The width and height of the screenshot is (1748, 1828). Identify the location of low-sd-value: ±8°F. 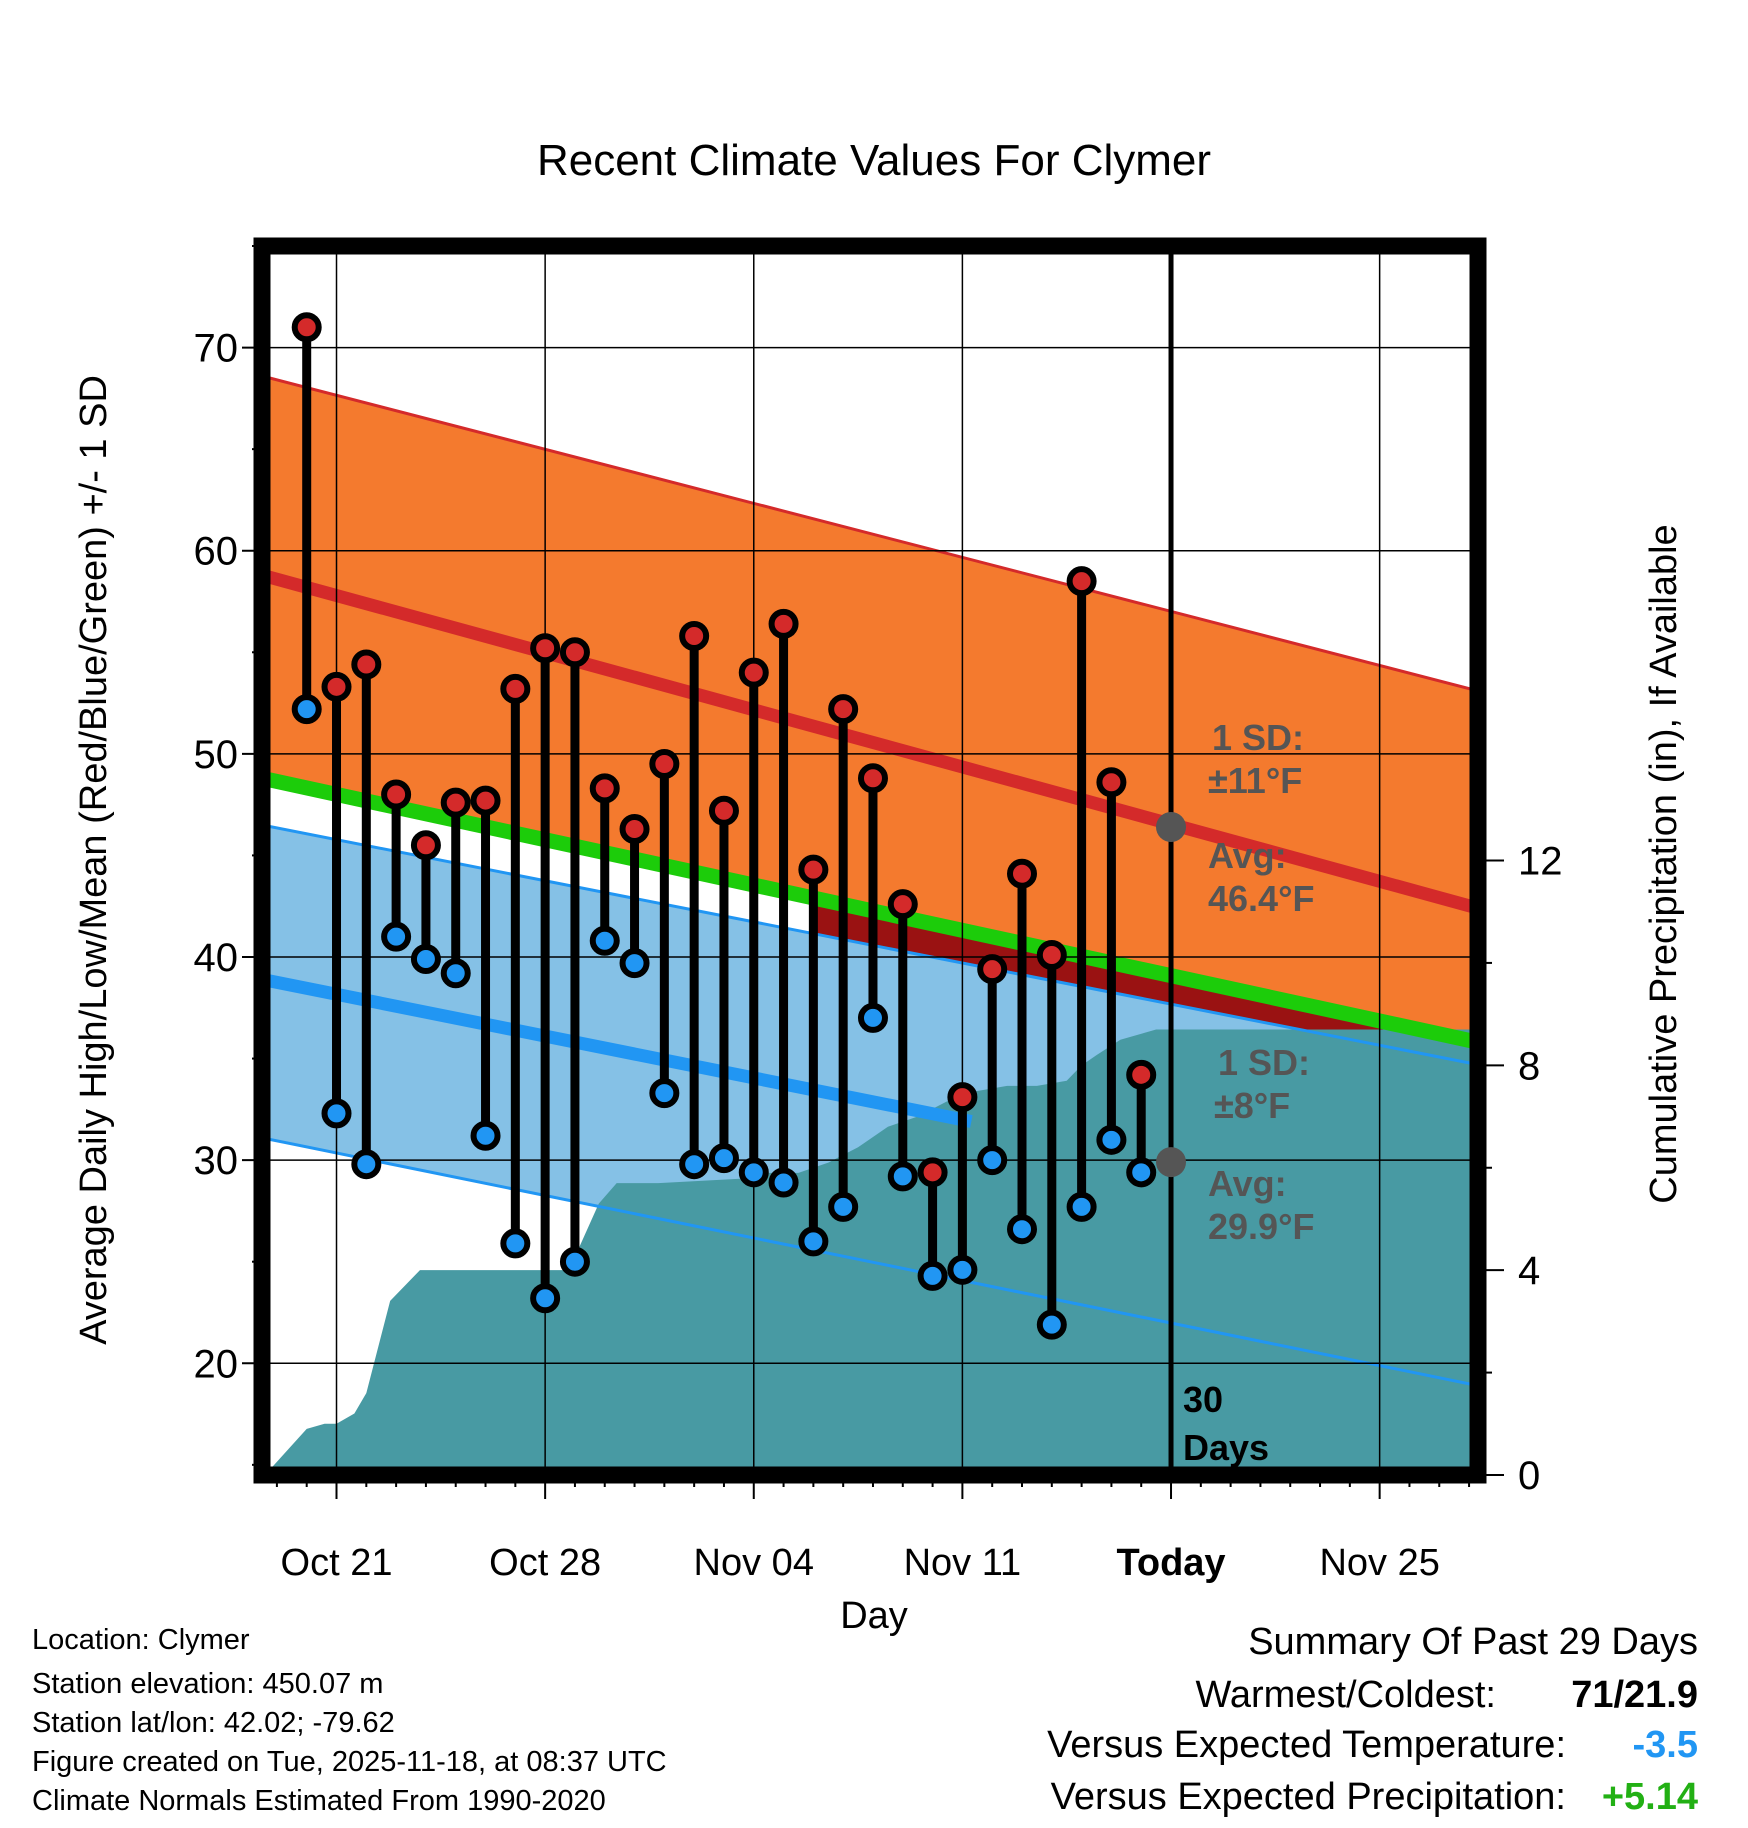
(1252, 1105).